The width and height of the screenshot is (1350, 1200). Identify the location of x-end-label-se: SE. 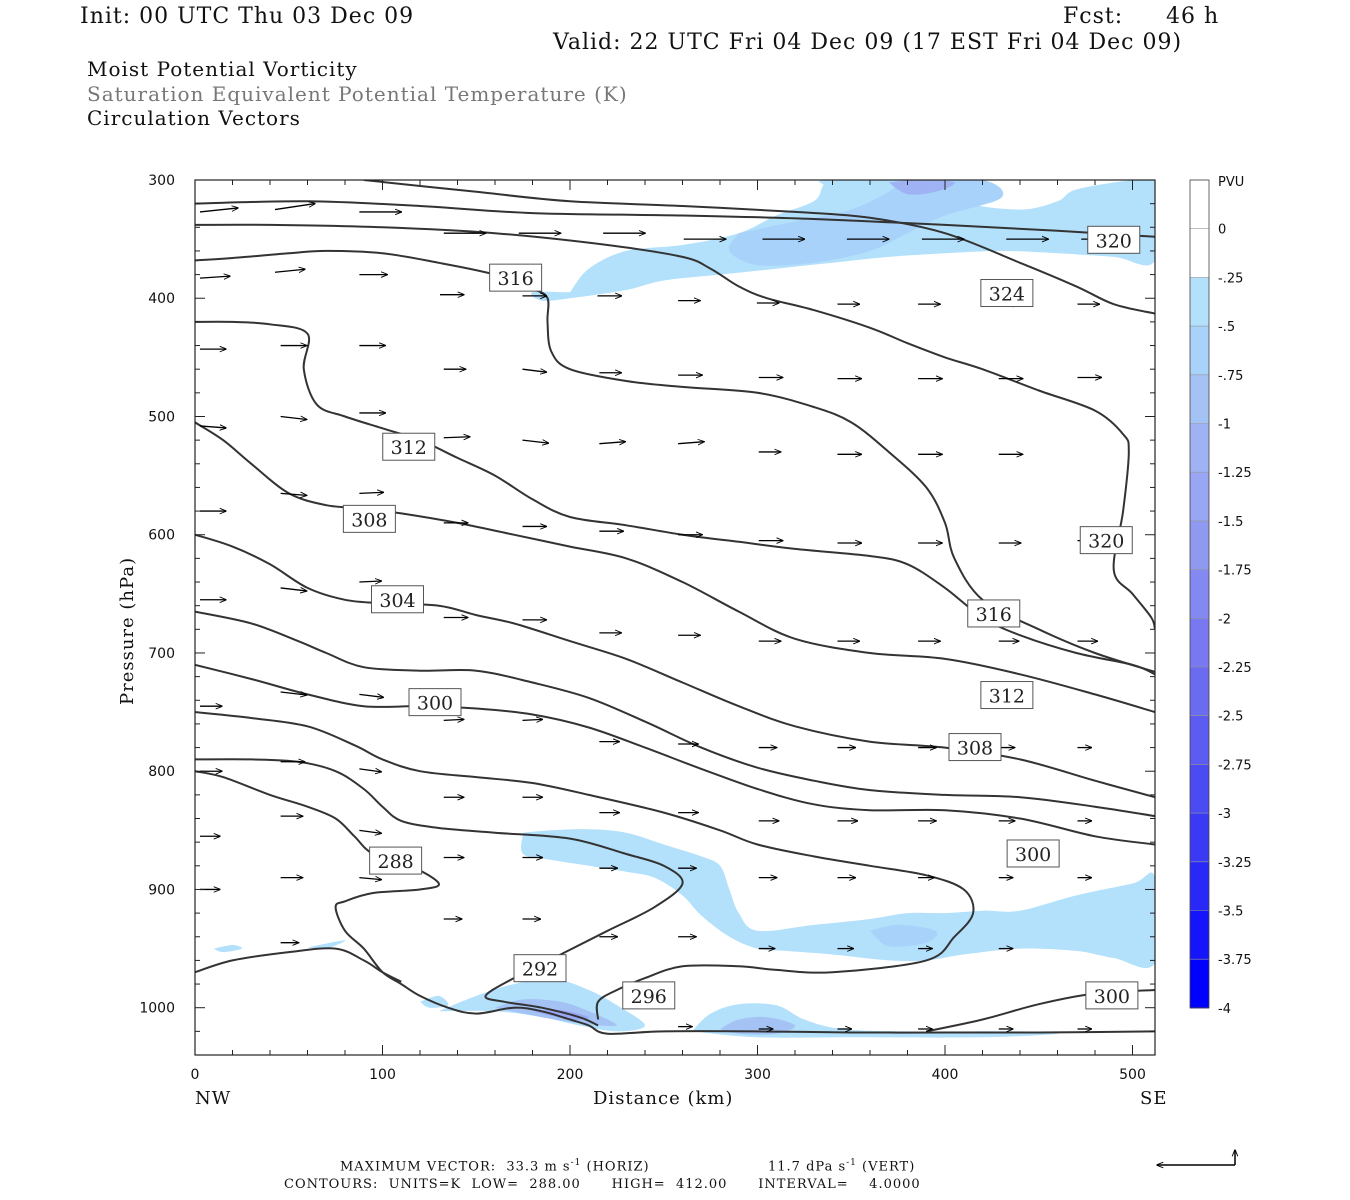
(1153, 1098).